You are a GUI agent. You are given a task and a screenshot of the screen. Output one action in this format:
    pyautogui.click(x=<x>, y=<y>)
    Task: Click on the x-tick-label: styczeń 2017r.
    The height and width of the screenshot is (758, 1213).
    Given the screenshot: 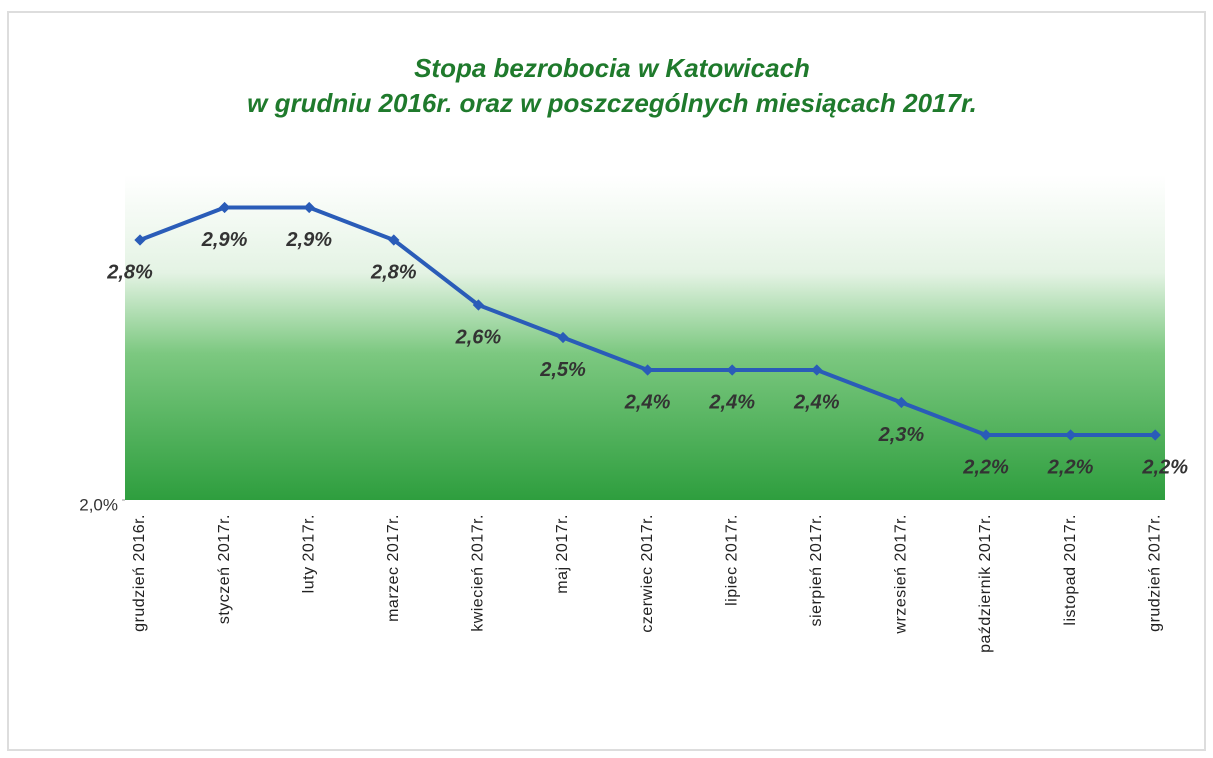 What is the action you would take?
    pyautogui.click(x=224, y=569)
    